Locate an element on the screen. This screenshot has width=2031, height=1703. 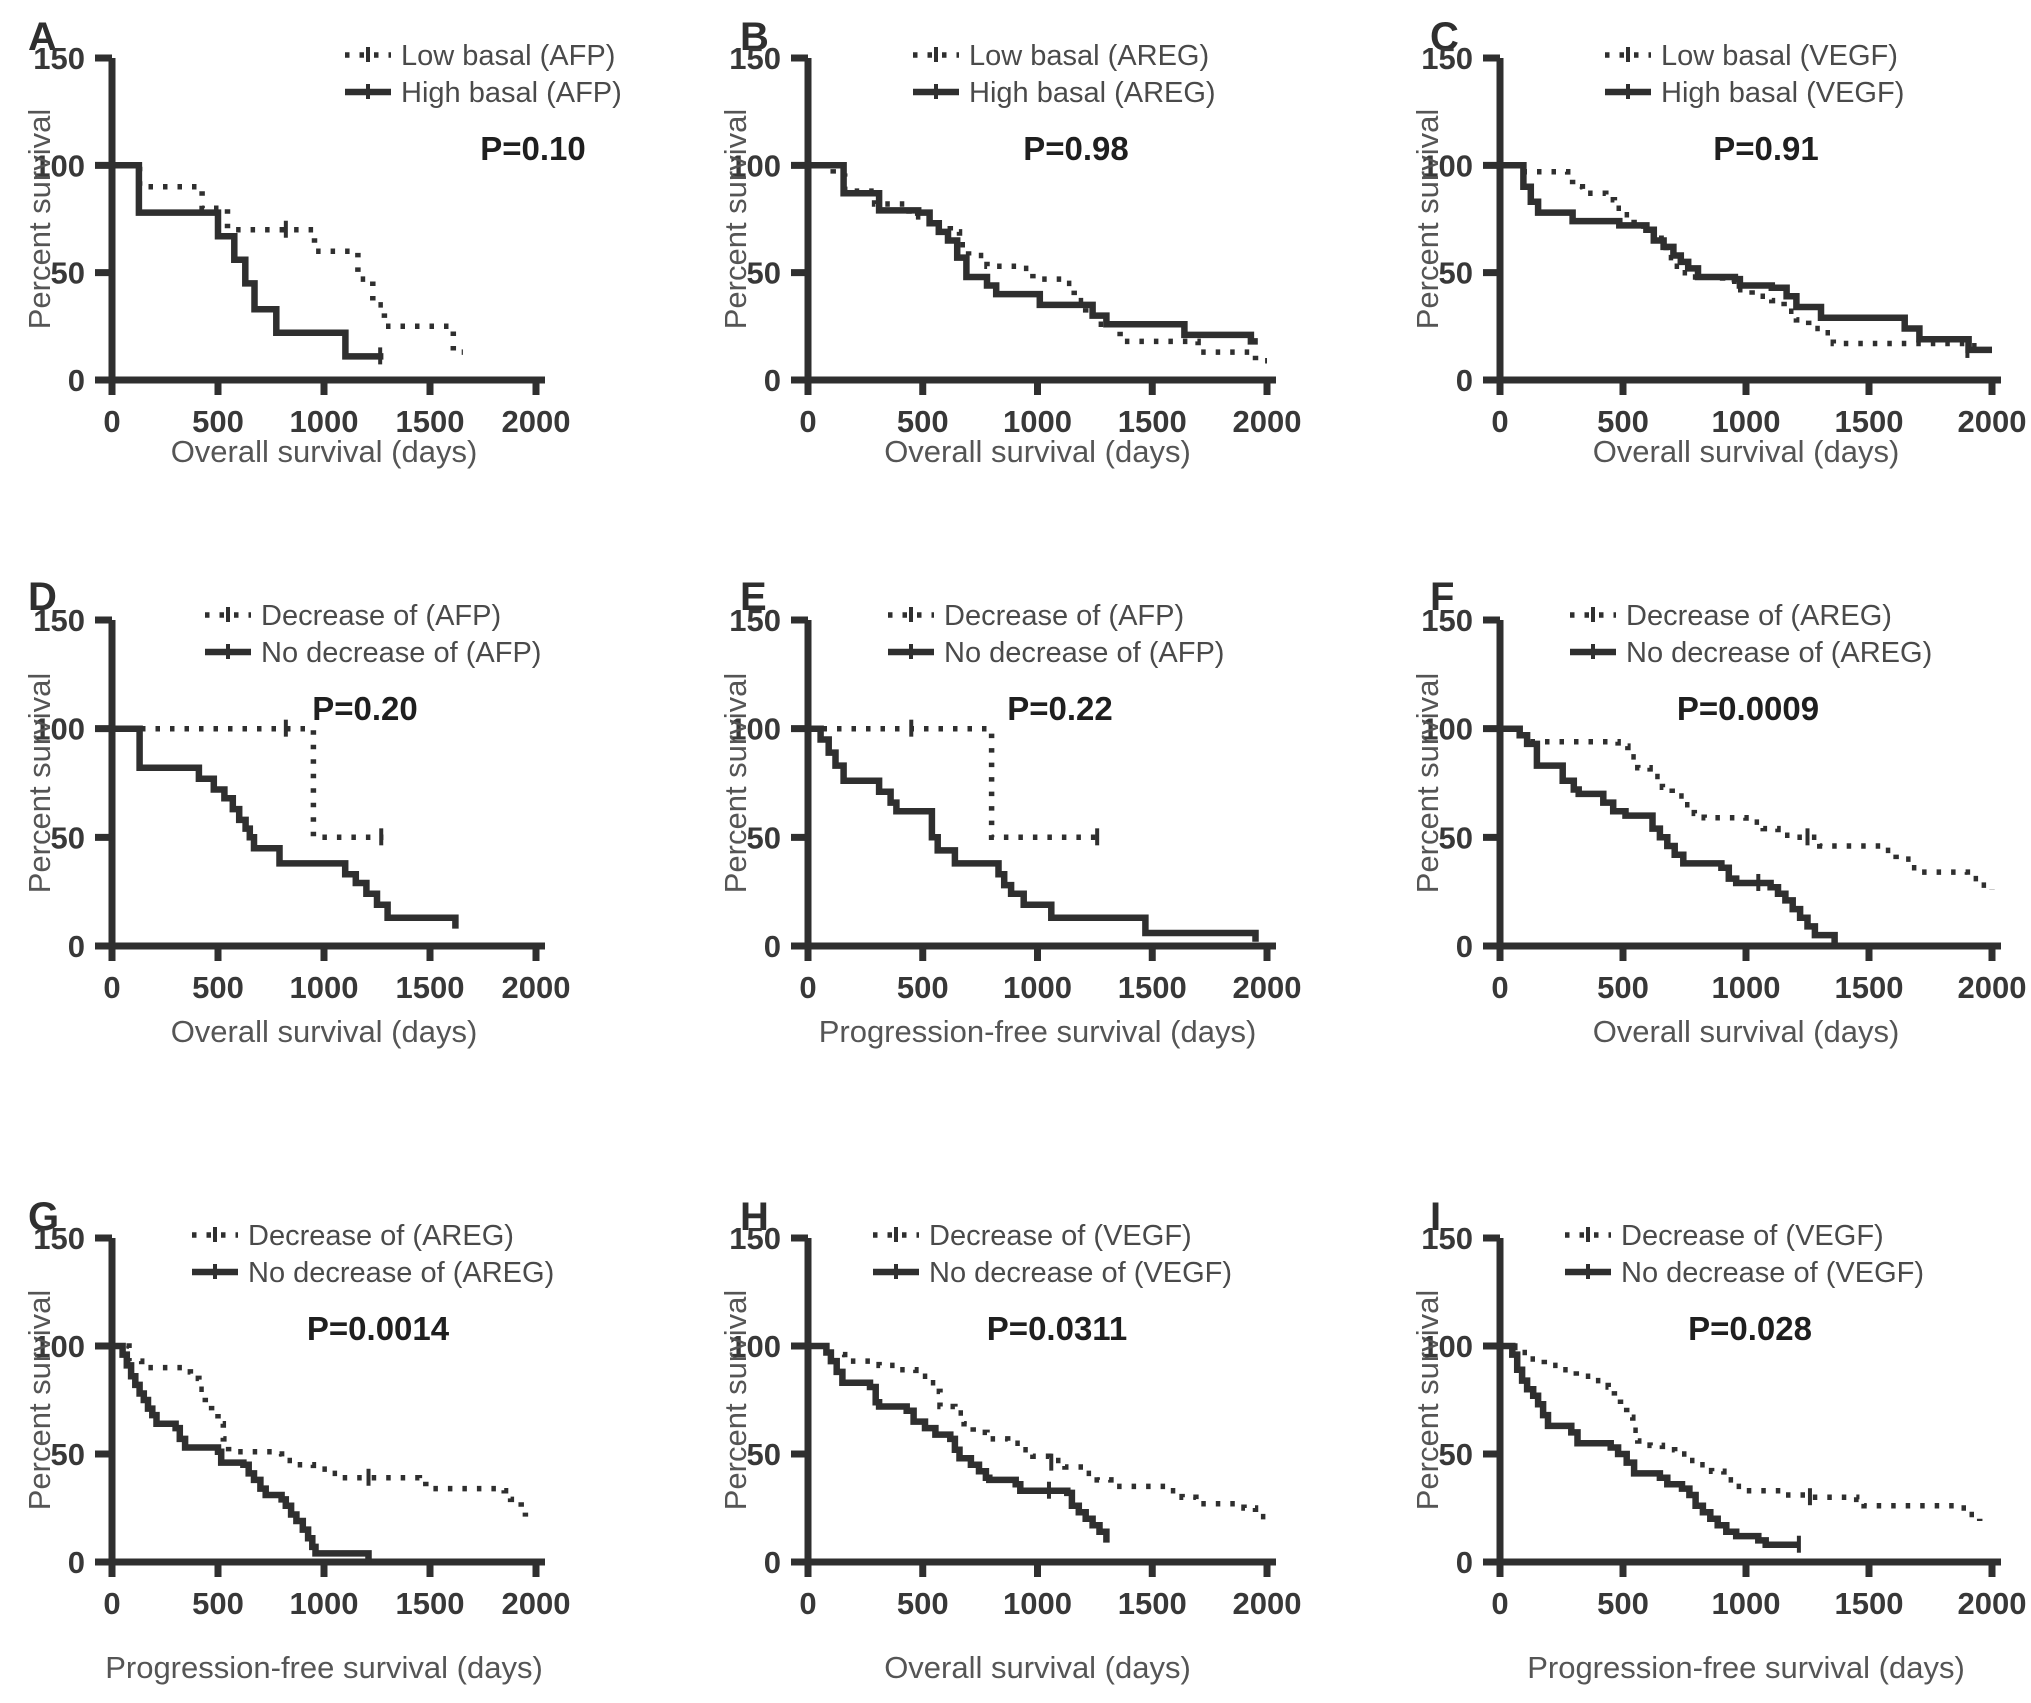
legend-label: Decrease of (AREG) is located at coordinates (381, 1236).